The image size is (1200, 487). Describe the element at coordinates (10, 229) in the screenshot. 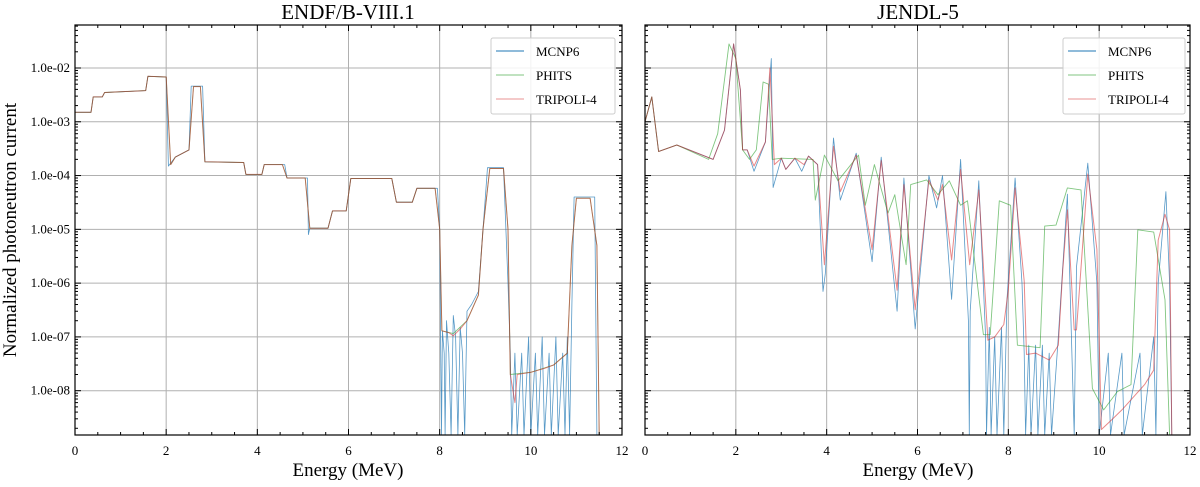

I see `y-axis-label: Normalized photoneutron current` at that location.